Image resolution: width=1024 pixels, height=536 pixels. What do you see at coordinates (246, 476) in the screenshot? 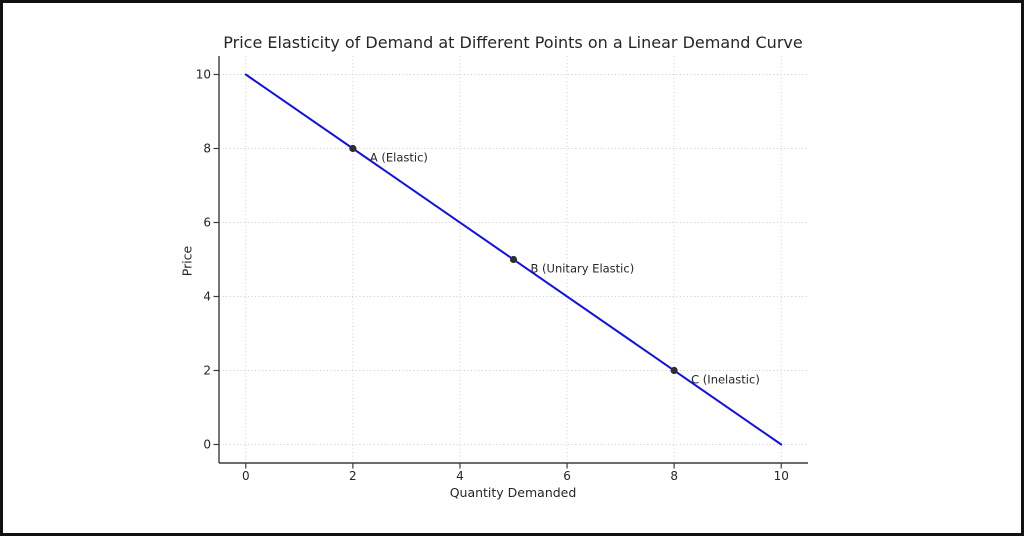
I see `x-tick-label-0: 0` at bounding box center [246, 476].